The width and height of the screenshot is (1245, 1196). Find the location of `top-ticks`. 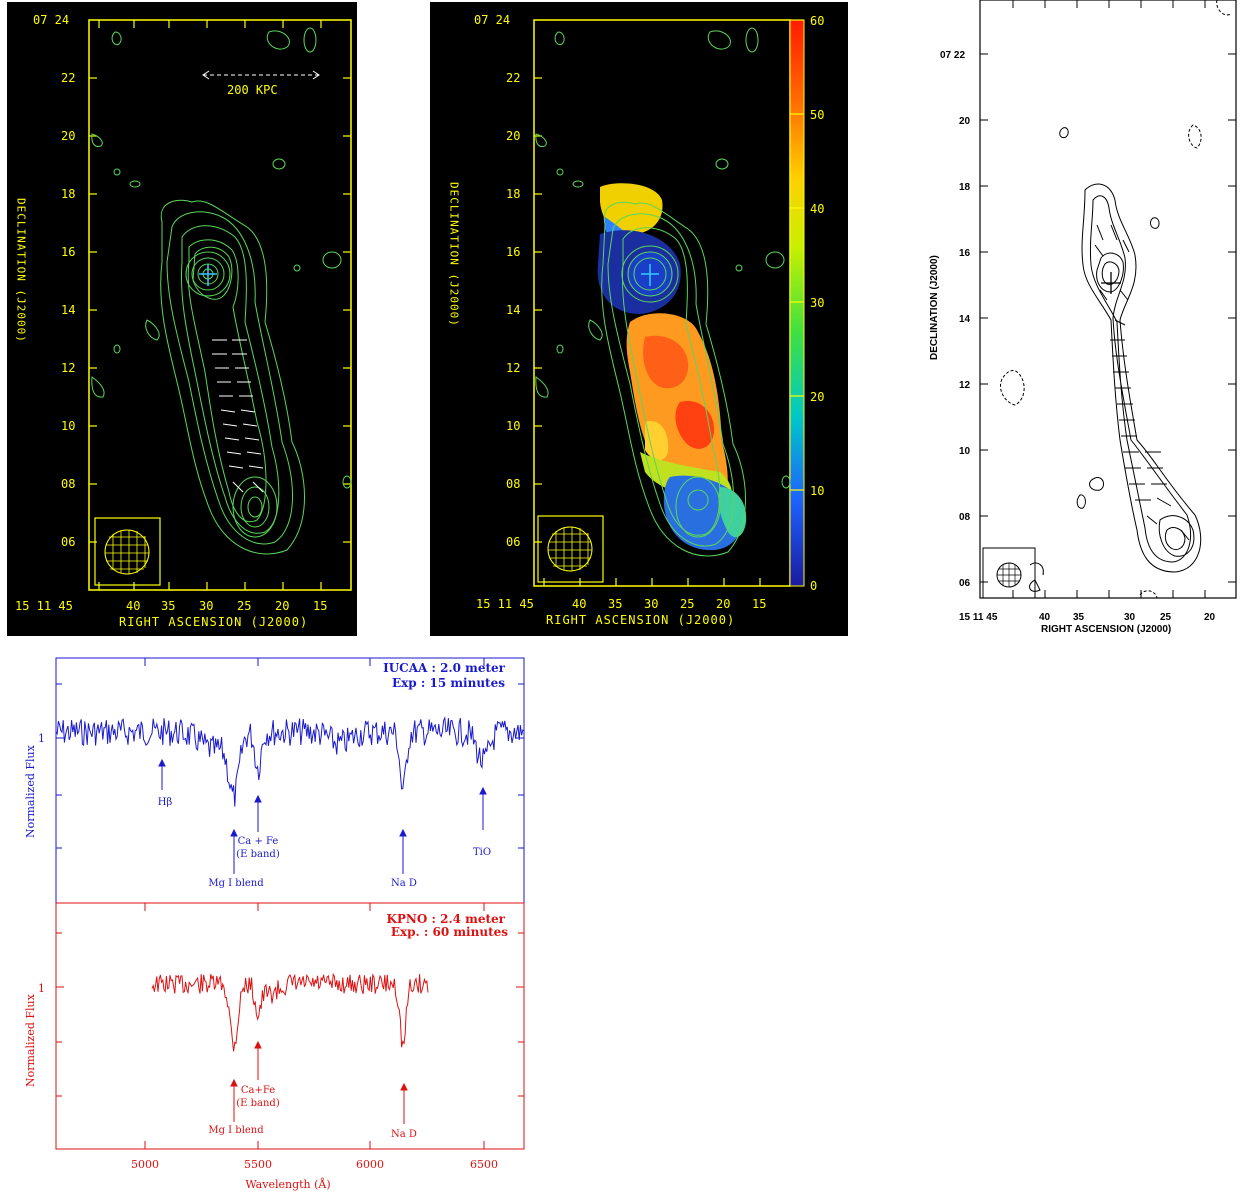

top-ticks is located at coordinates (290, 753).